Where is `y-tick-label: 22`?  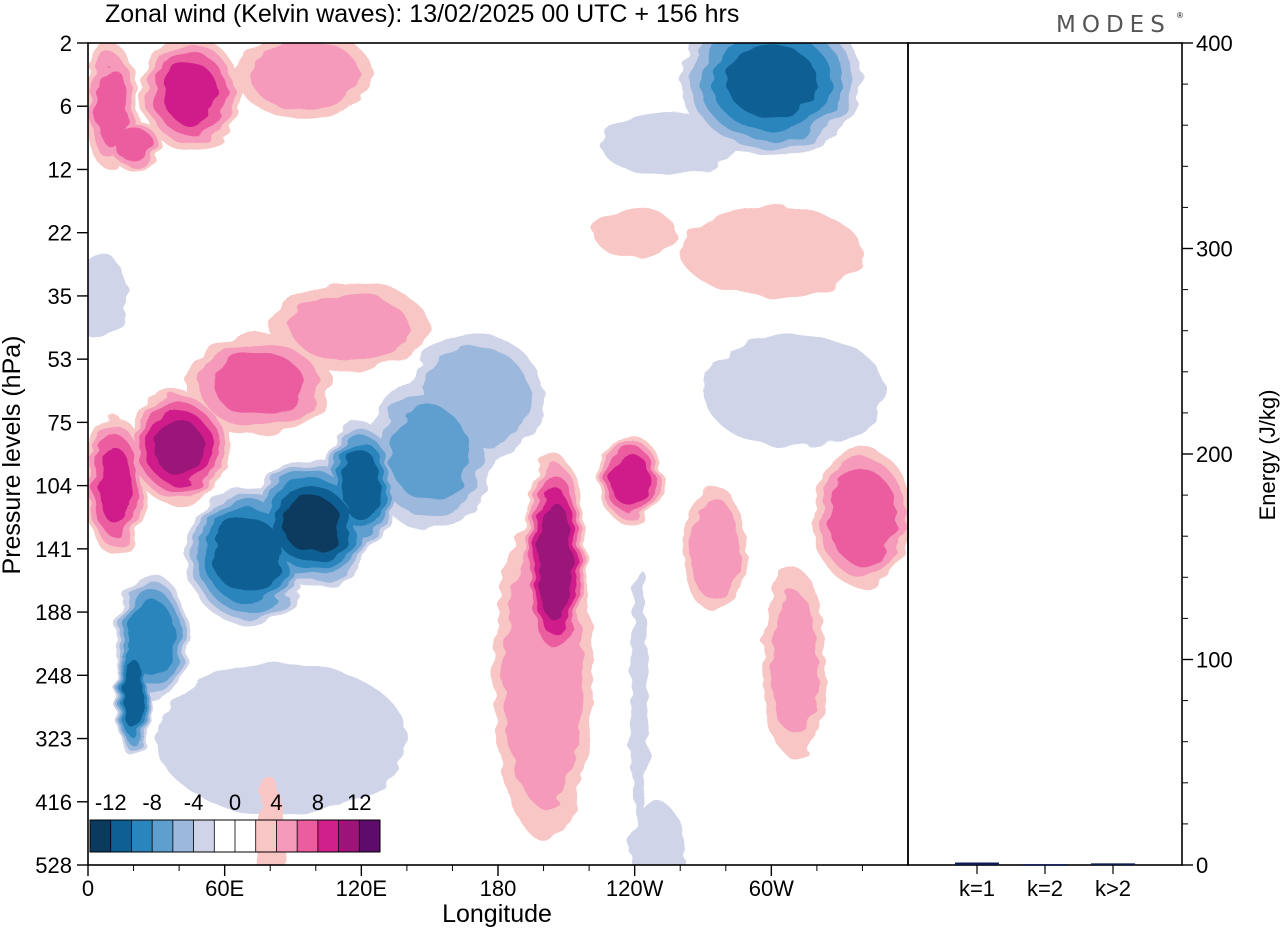
y-tick-label: 22 is located at coordinates (60, 233).